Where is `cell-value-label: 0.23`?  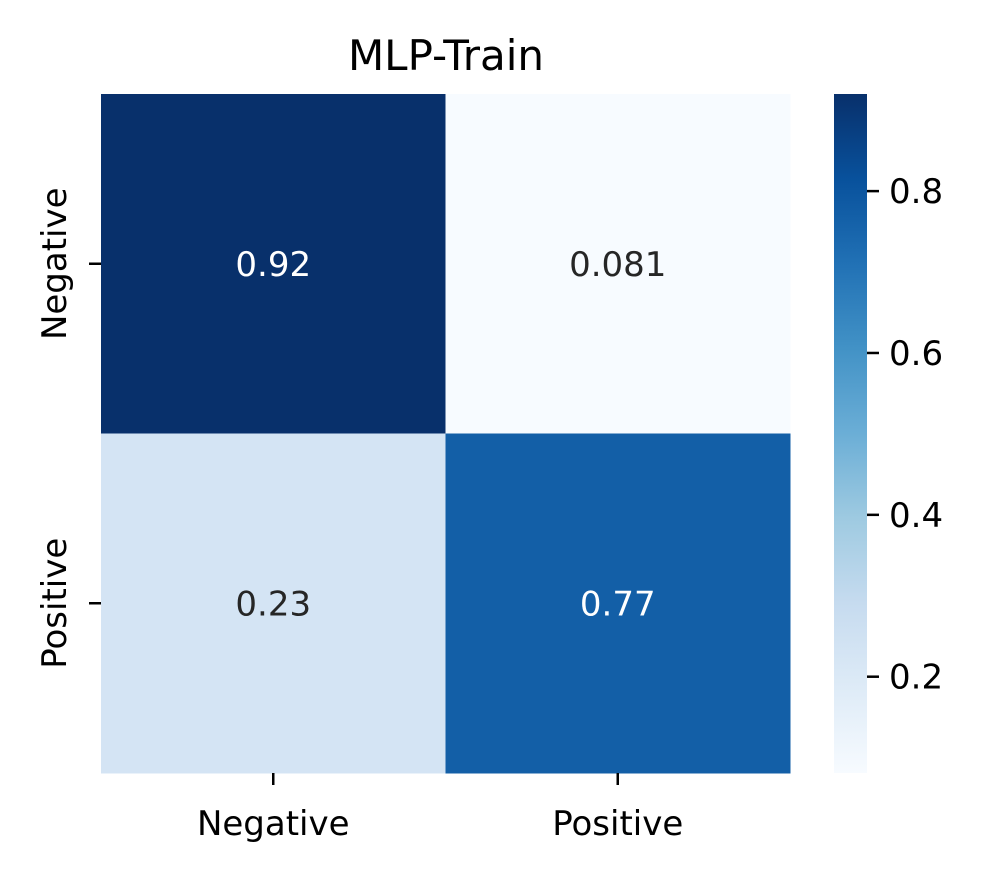
cell-value-label: 0.23 is located at coordinates (273, 604).